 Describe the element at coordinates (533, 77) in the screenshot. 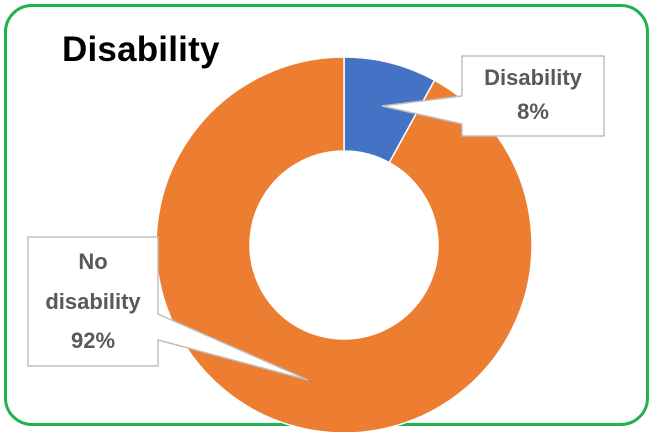

I see `callout-disability-name: Disability` at that location.